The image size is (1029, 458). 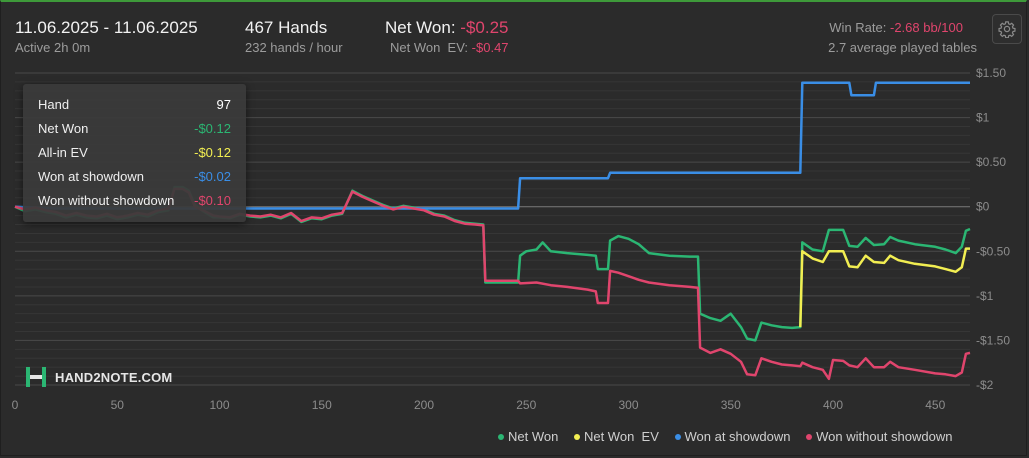 I want to click on tooltip-won-without-showdown-label: Won without showdown, so click(x=106, y=200).